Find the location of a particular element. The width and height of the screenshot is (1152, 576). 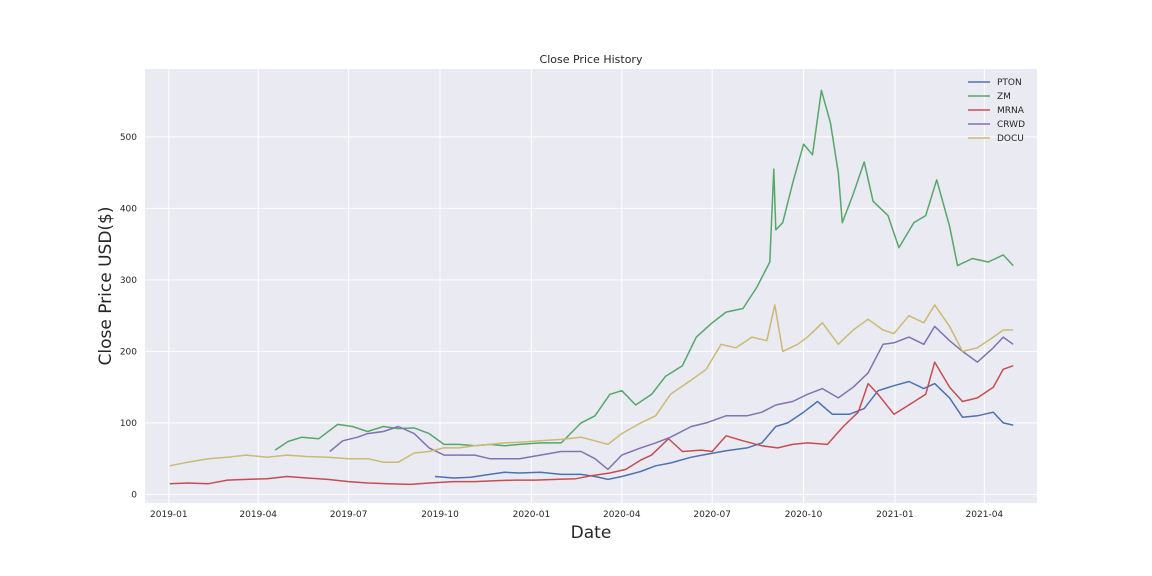

y-tick-label: 200 is located at coordinates (128, 352).